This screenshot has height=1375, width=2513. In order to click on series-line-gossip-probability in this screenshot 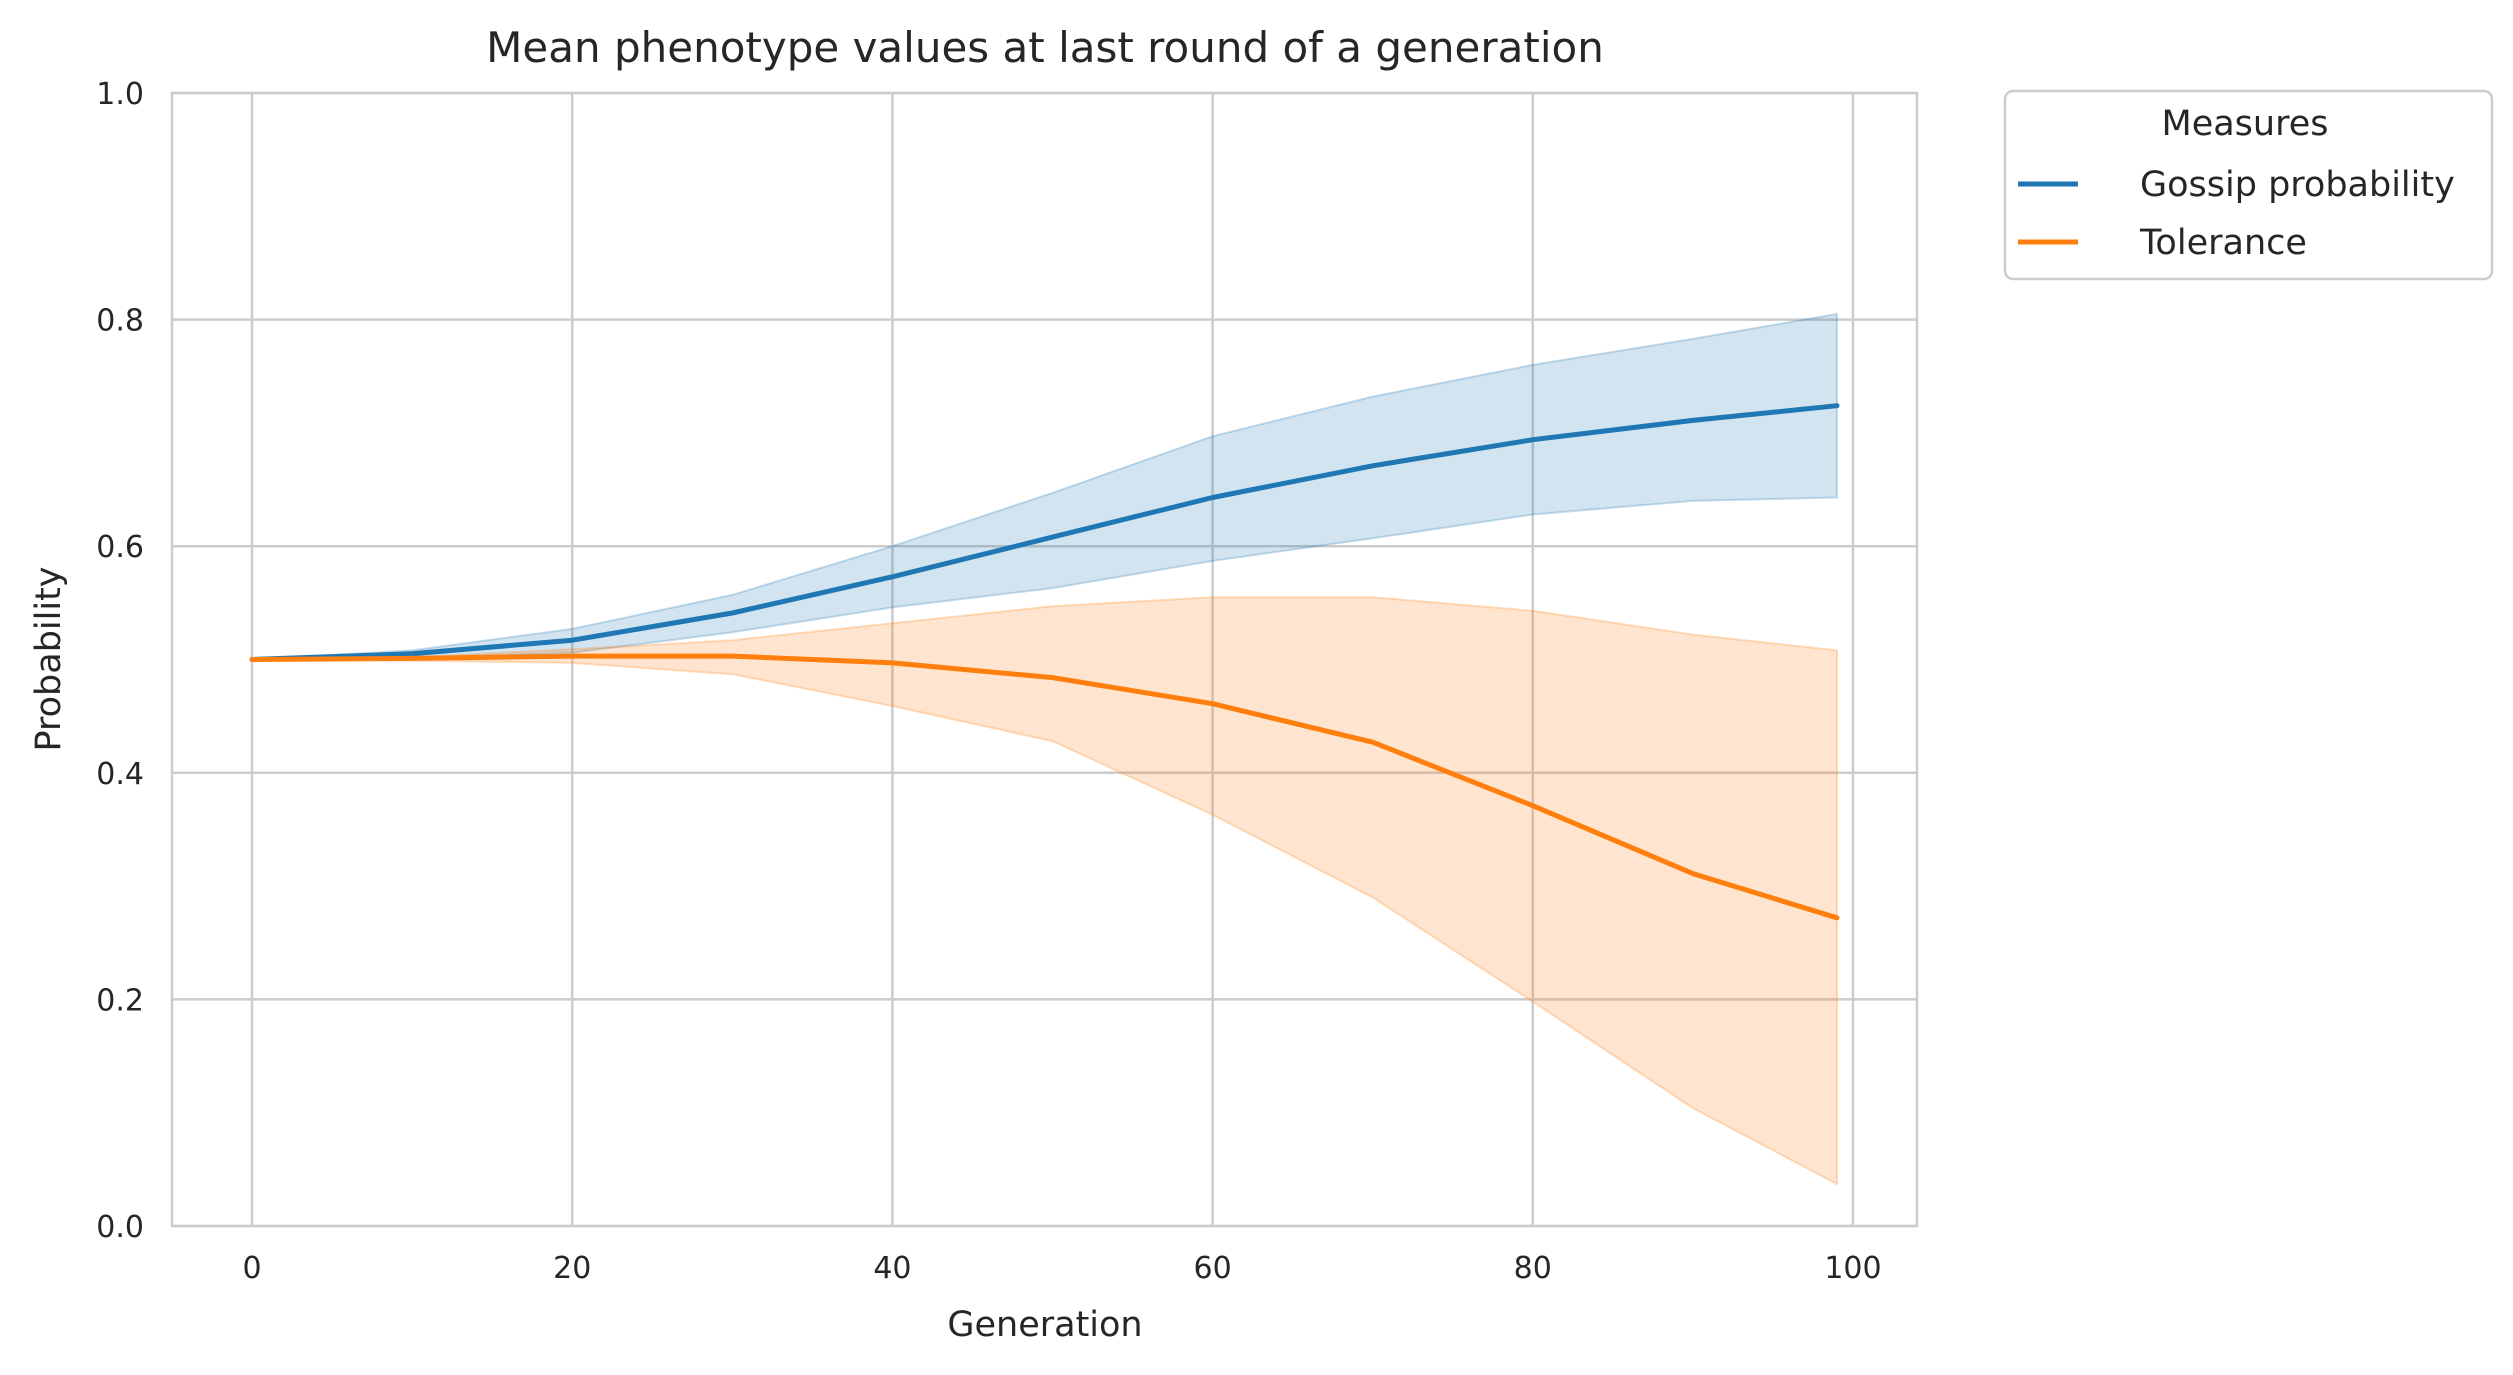, I will do `click(1044, 532)`.